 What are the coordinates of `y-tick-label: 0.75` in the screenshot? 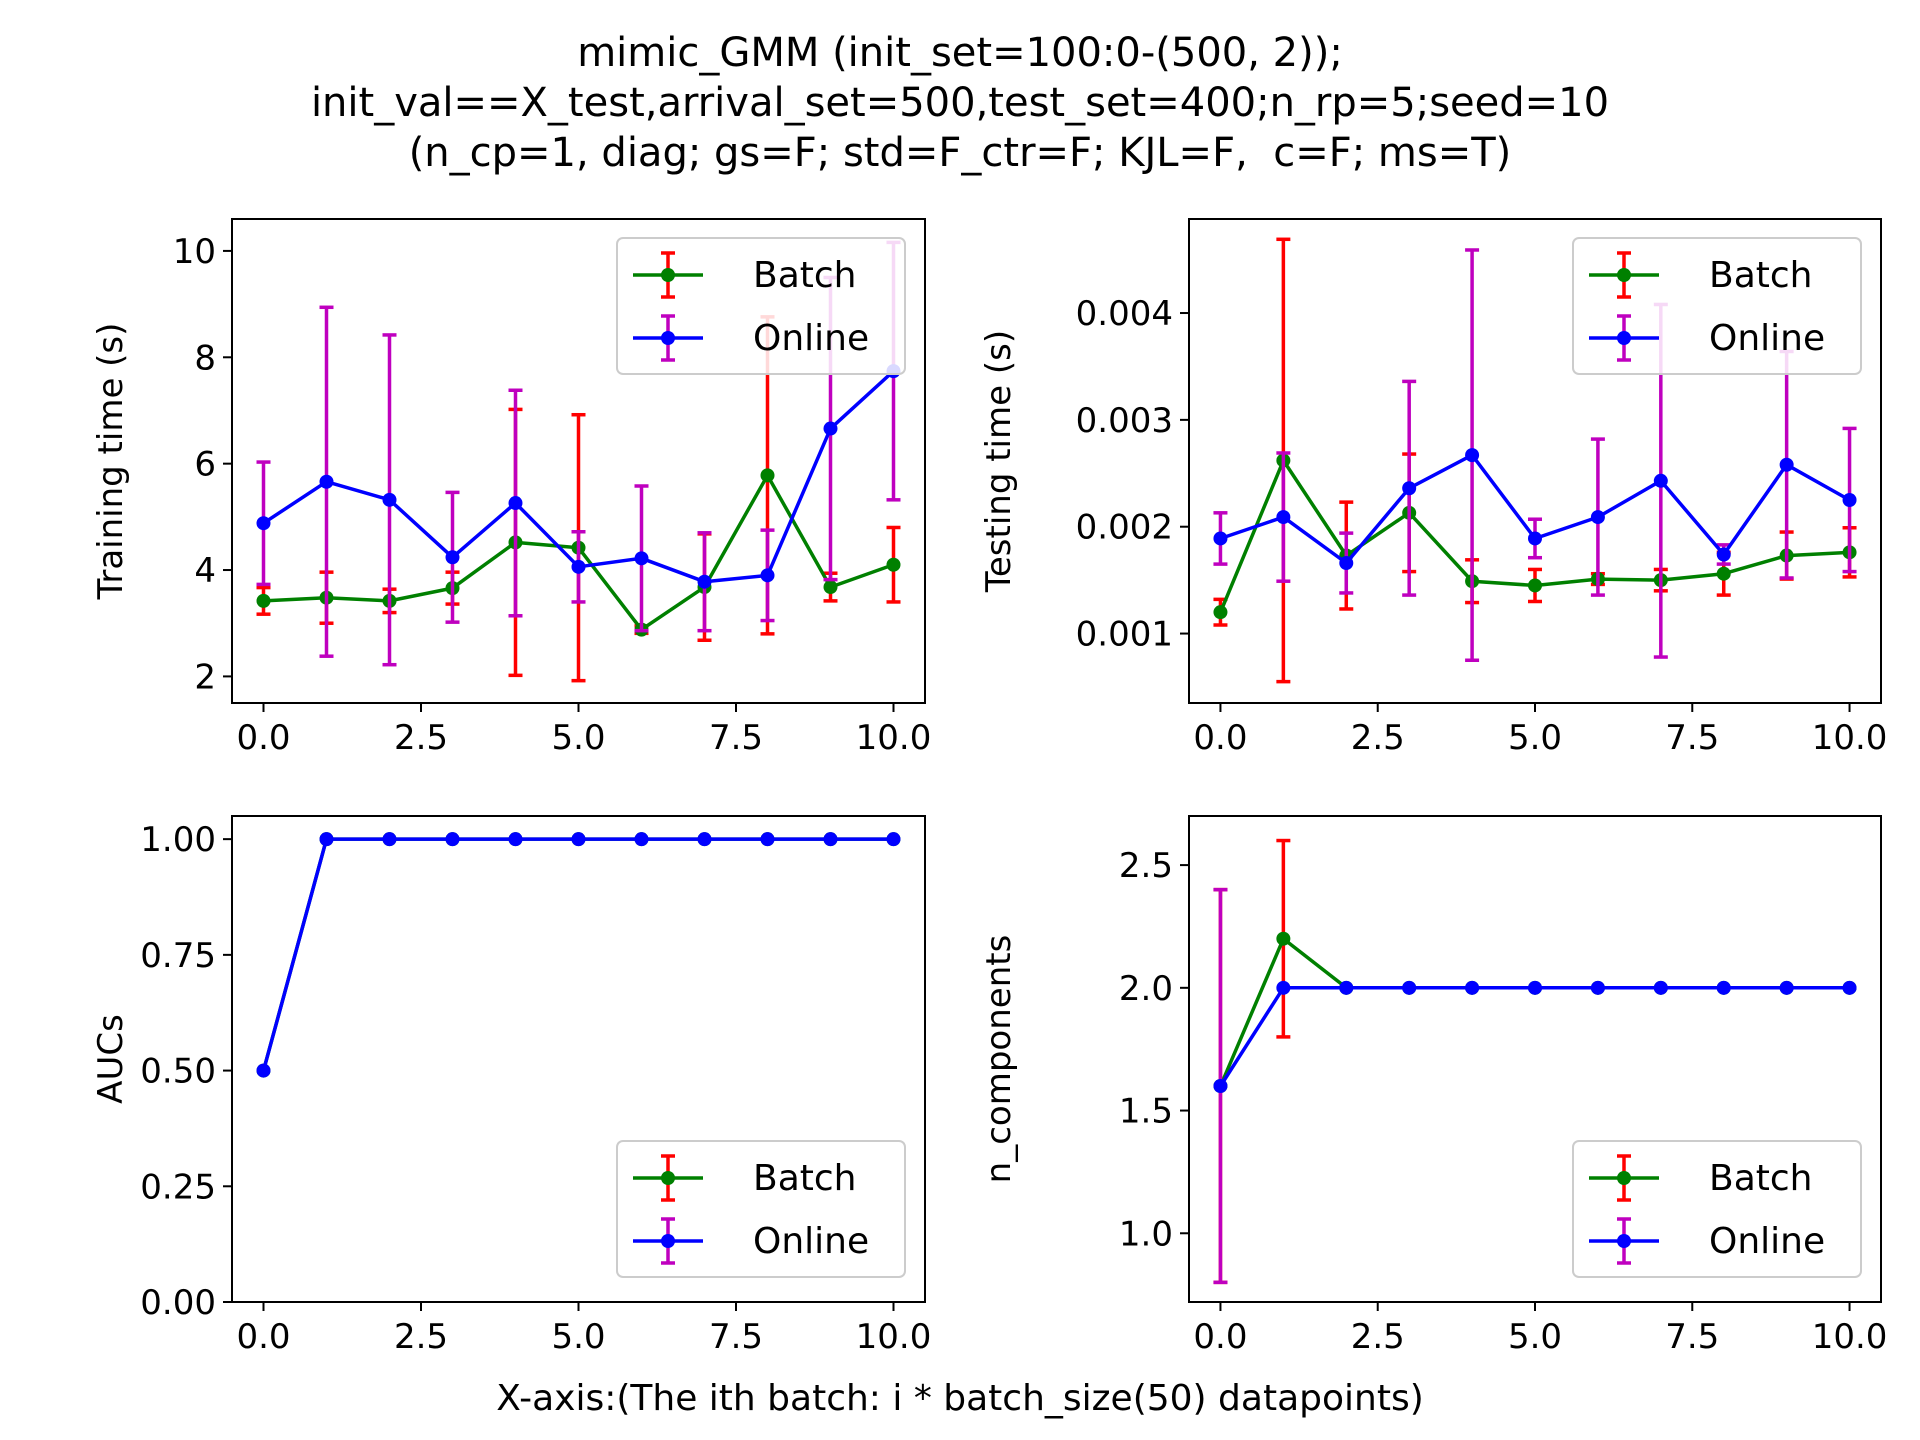 It's located at (178, 956).